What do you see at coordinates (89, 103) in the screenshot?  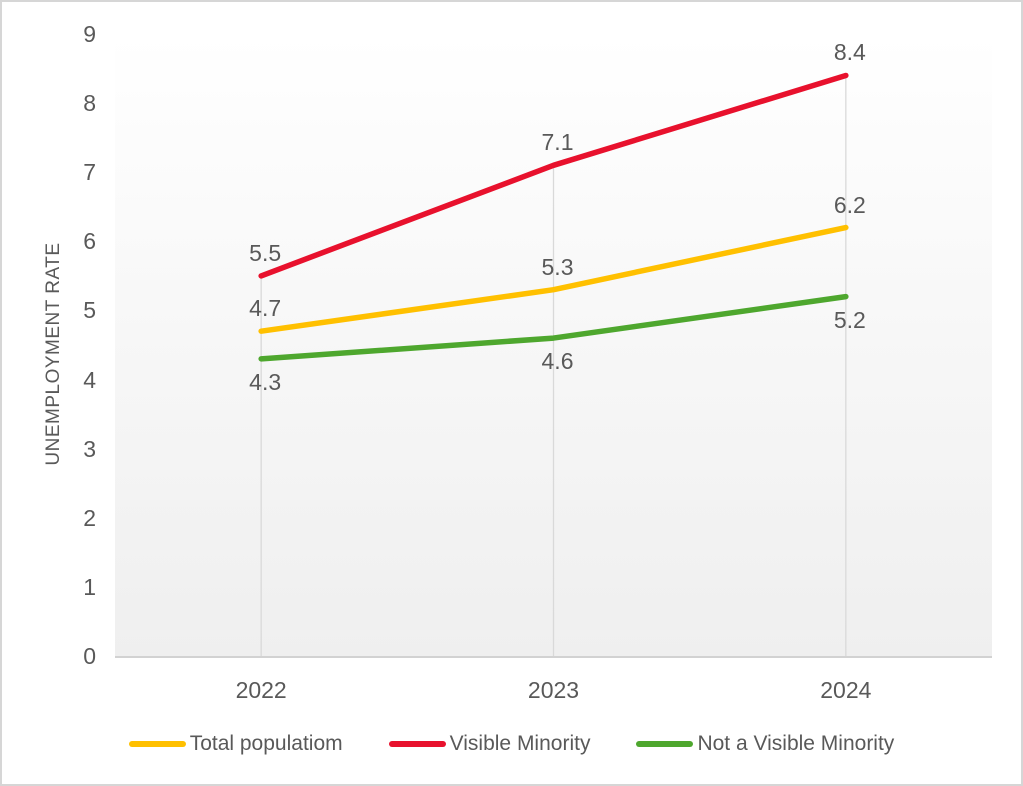 I see `y-tick-label: 8` at bounding box center [89, 103].